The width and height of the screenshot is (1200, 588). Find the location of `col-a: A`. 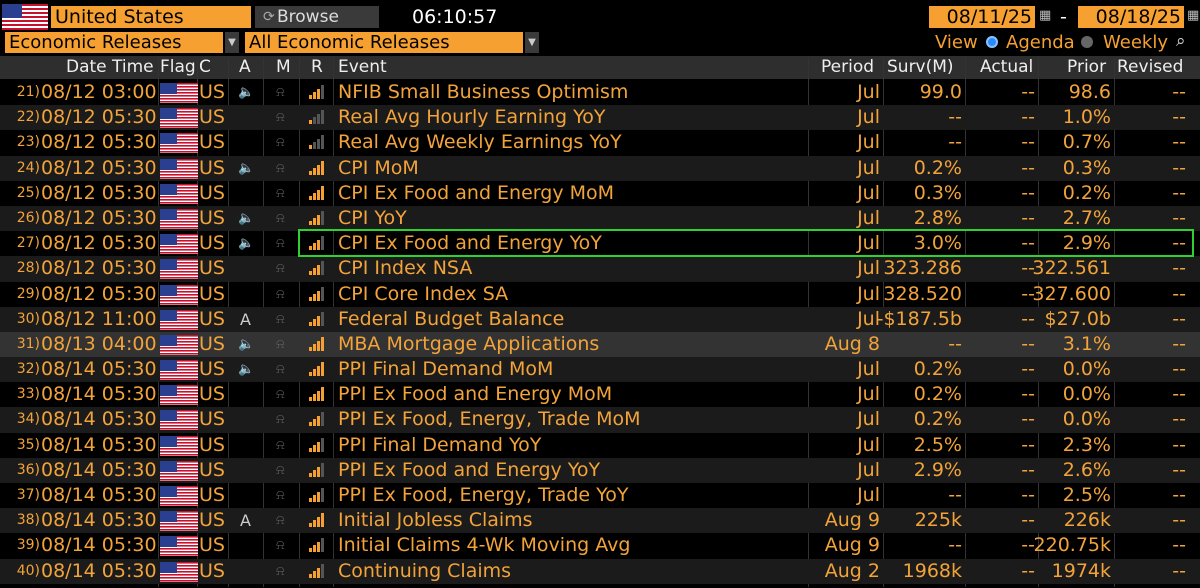

col-a: A is located at coordinates (245, 67).